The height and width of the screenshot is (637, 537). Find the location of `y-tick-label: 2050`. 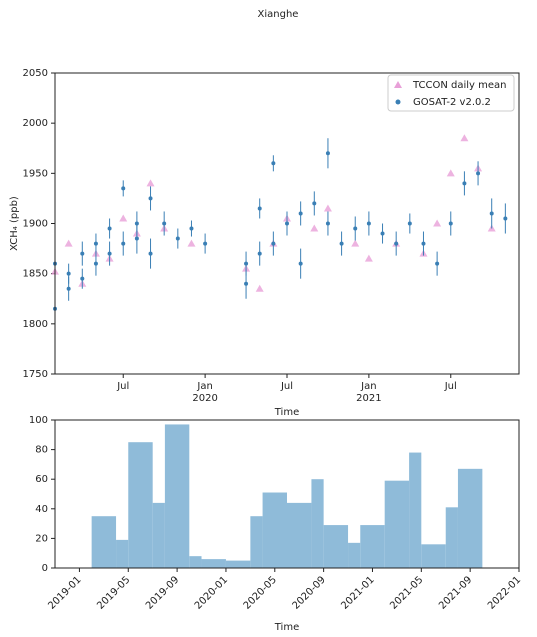

y-tick-label: 2050 is located at coordinates (35, 73).